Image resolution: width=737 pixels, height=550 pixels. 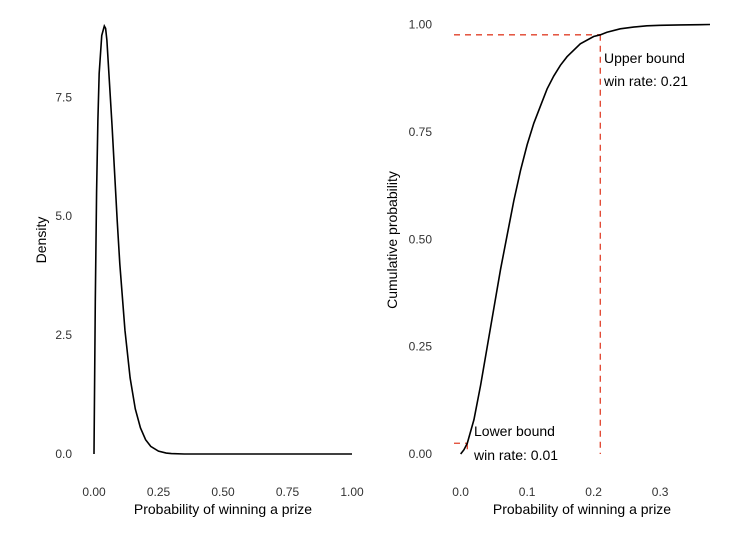 What do you see at coordinates (644, 58) in the screenshot?
I see `upper-bound-annotation-line1: Upper bound` at bounding box center [644, 58].